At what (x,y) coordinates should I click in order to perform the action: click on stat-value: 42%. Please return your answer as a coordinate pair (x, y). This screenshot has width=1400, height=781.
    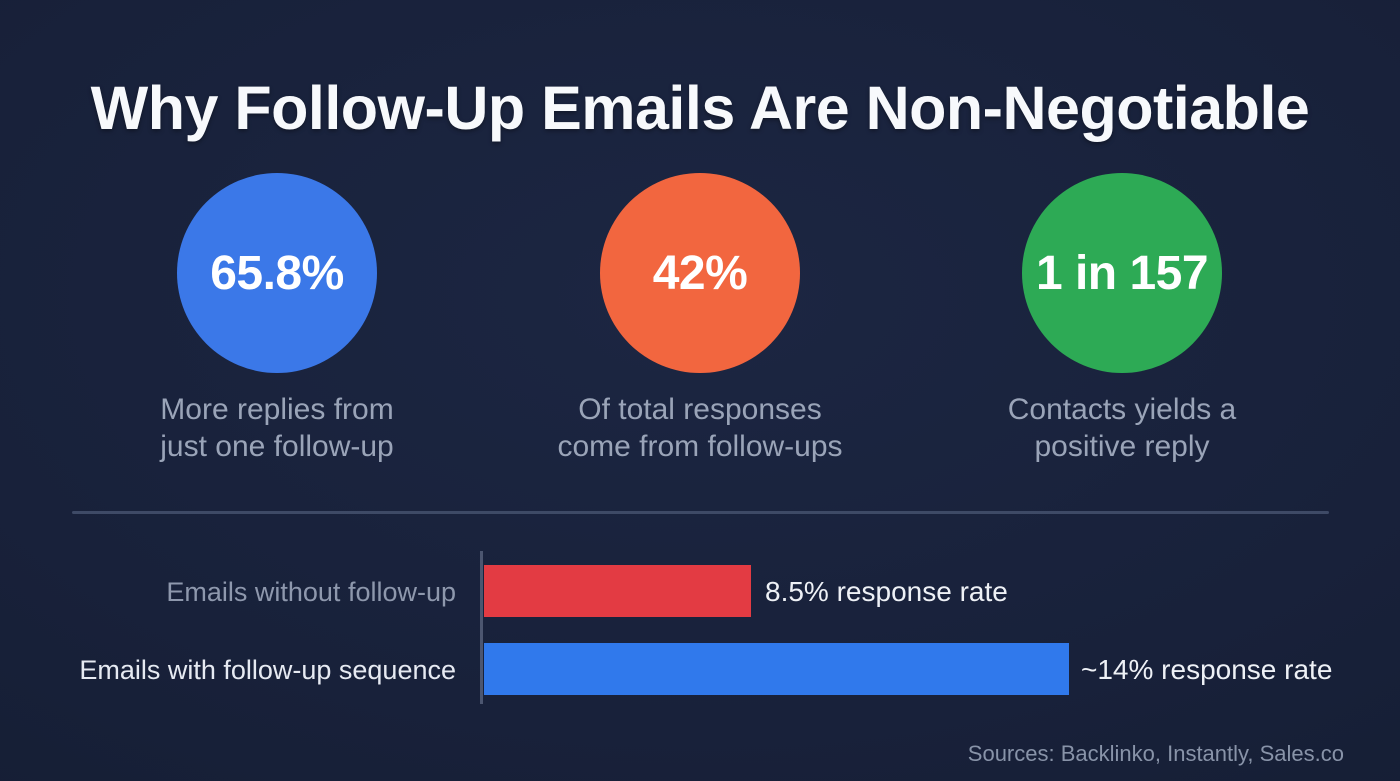
    Looking at the image, I should click on (700, 273).